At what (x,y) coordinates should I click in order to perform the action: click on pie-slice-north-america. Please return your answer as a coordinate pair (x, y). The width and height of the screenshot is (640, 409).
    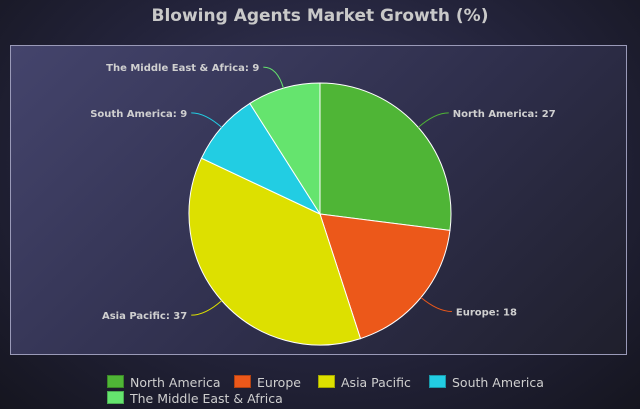
    Looking at the image, I should click on (385, 156).